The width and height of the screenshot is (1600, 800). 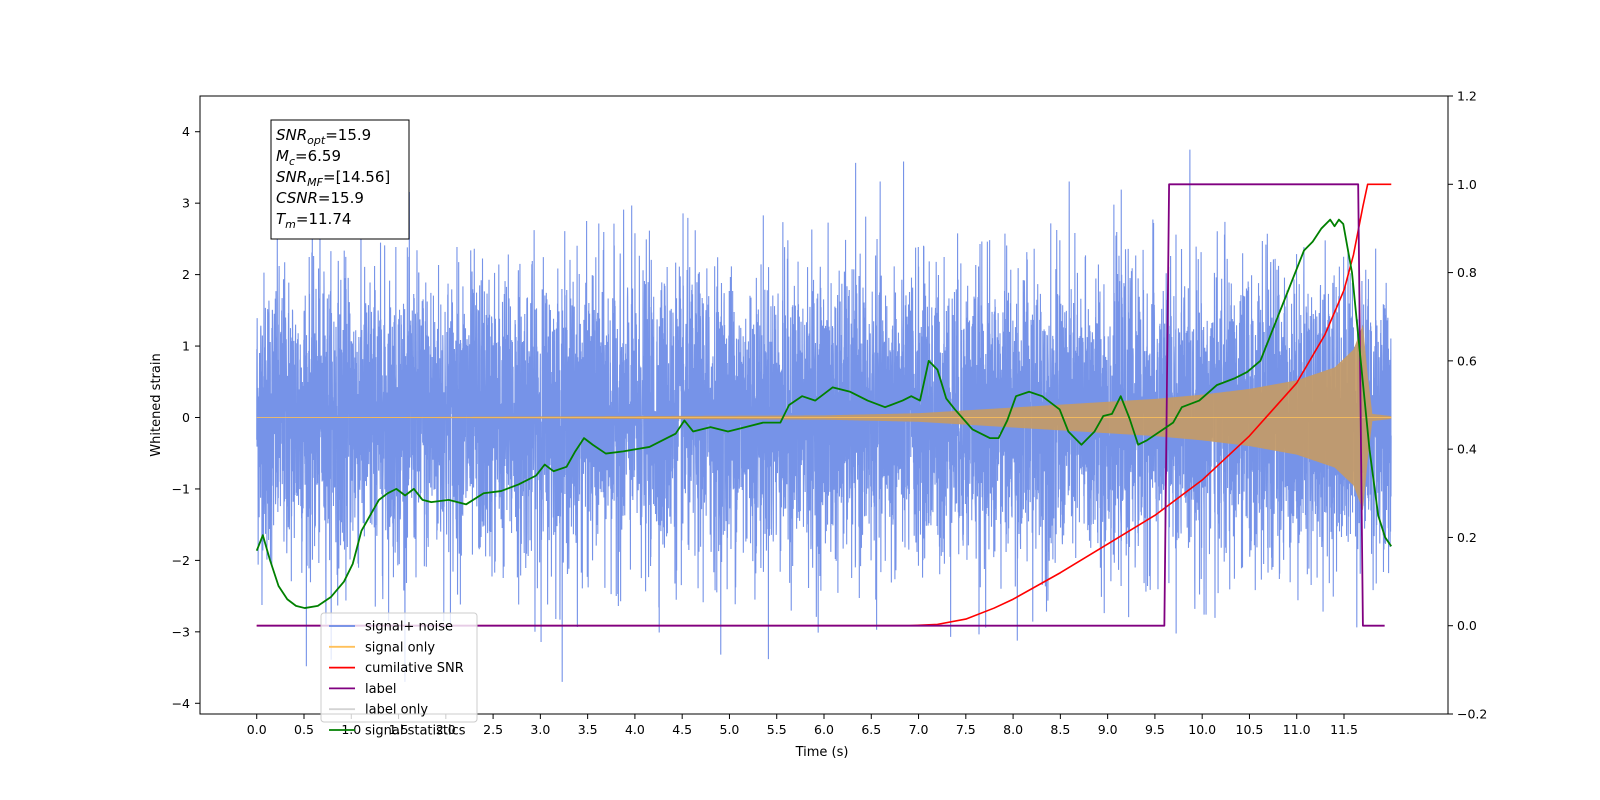 What do you see at coordinates (186, 131) in the screenshot?
I see `y-tick-label-left: 4` at bounding box center [186, 131].